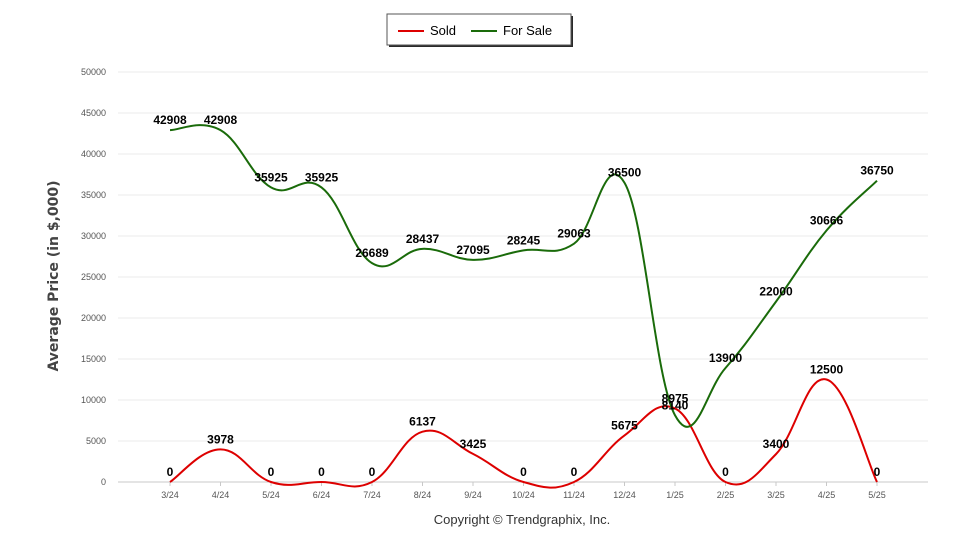  Describe the element at coordinates (93, 113) in the screenshot. I see `y-tick-label: 45000` at that location.